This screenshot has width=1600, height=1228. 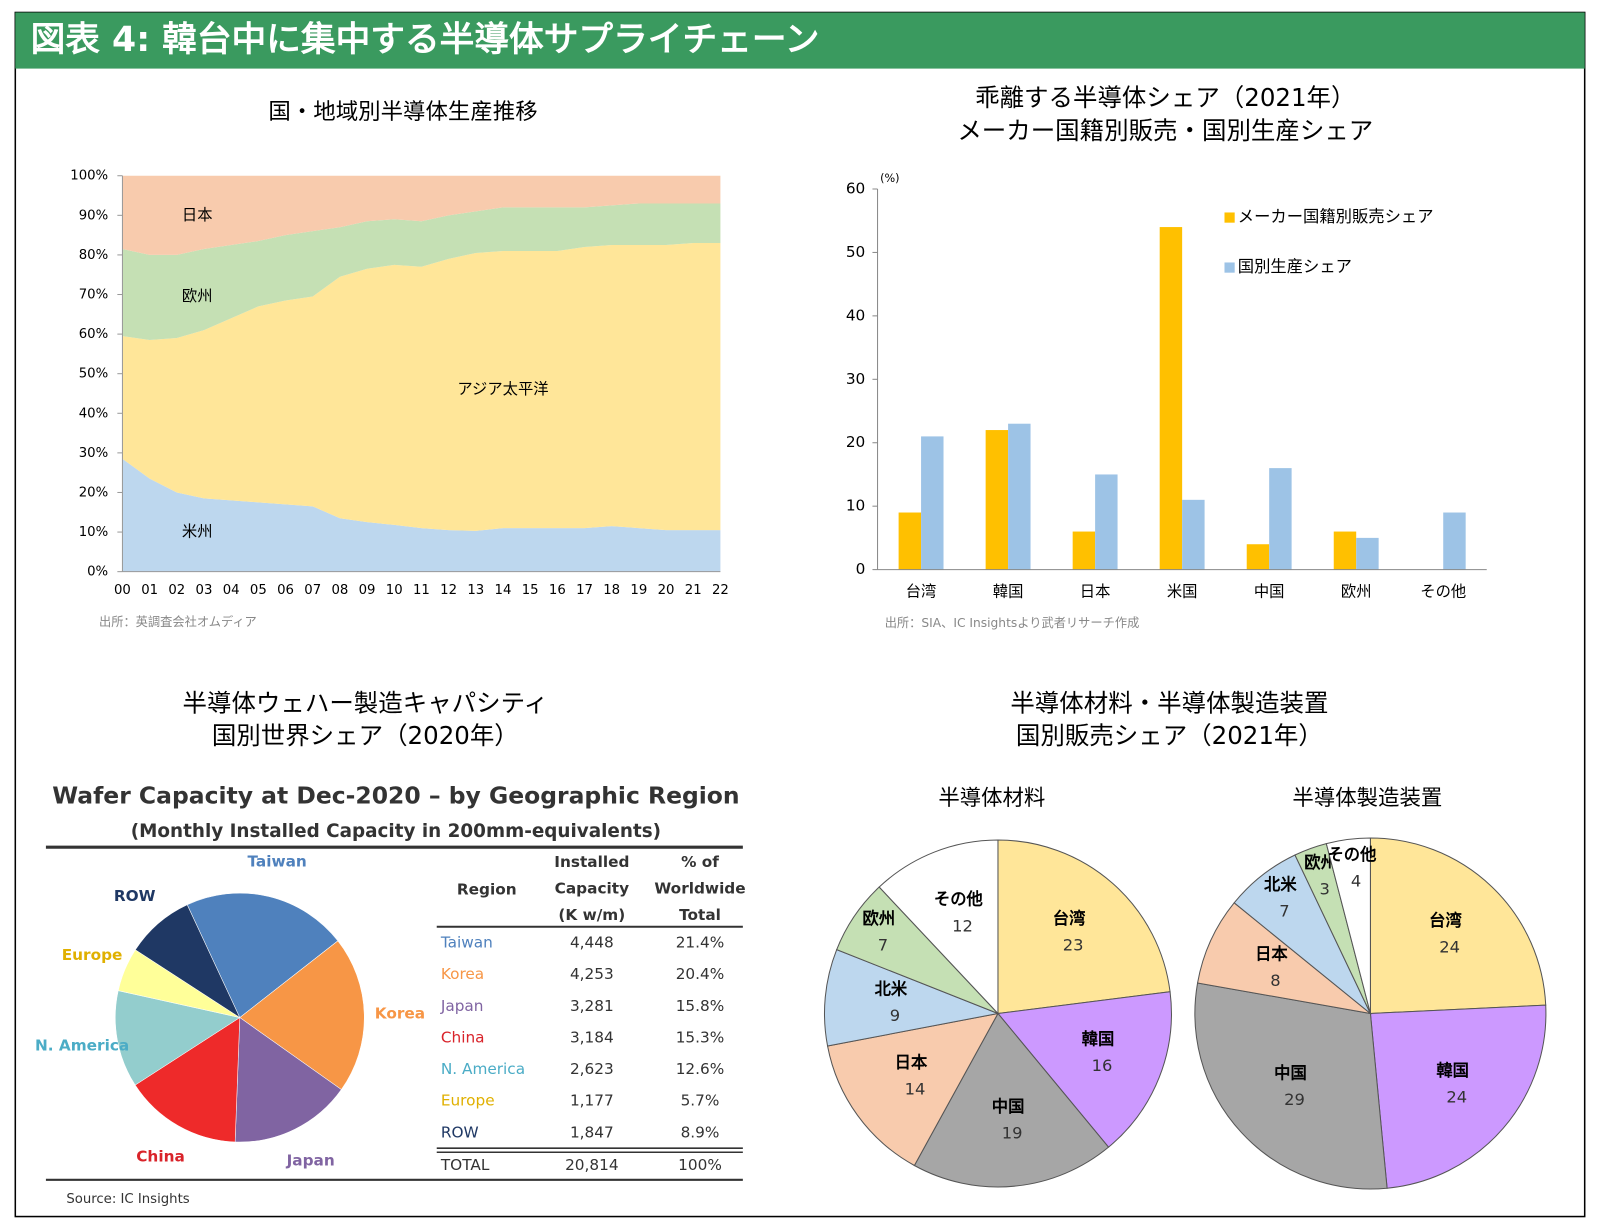 I want to click on x-tick-label: 05, so click(x=258, y=590).